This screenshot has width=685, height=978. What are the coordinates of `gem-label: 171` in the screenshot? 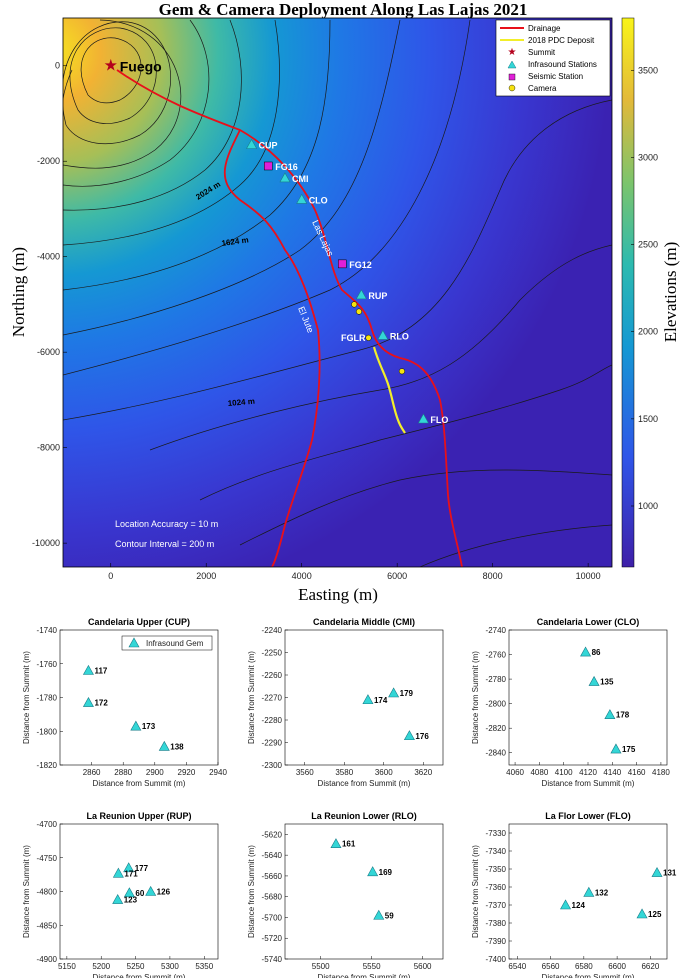 It's located at (131, 873).